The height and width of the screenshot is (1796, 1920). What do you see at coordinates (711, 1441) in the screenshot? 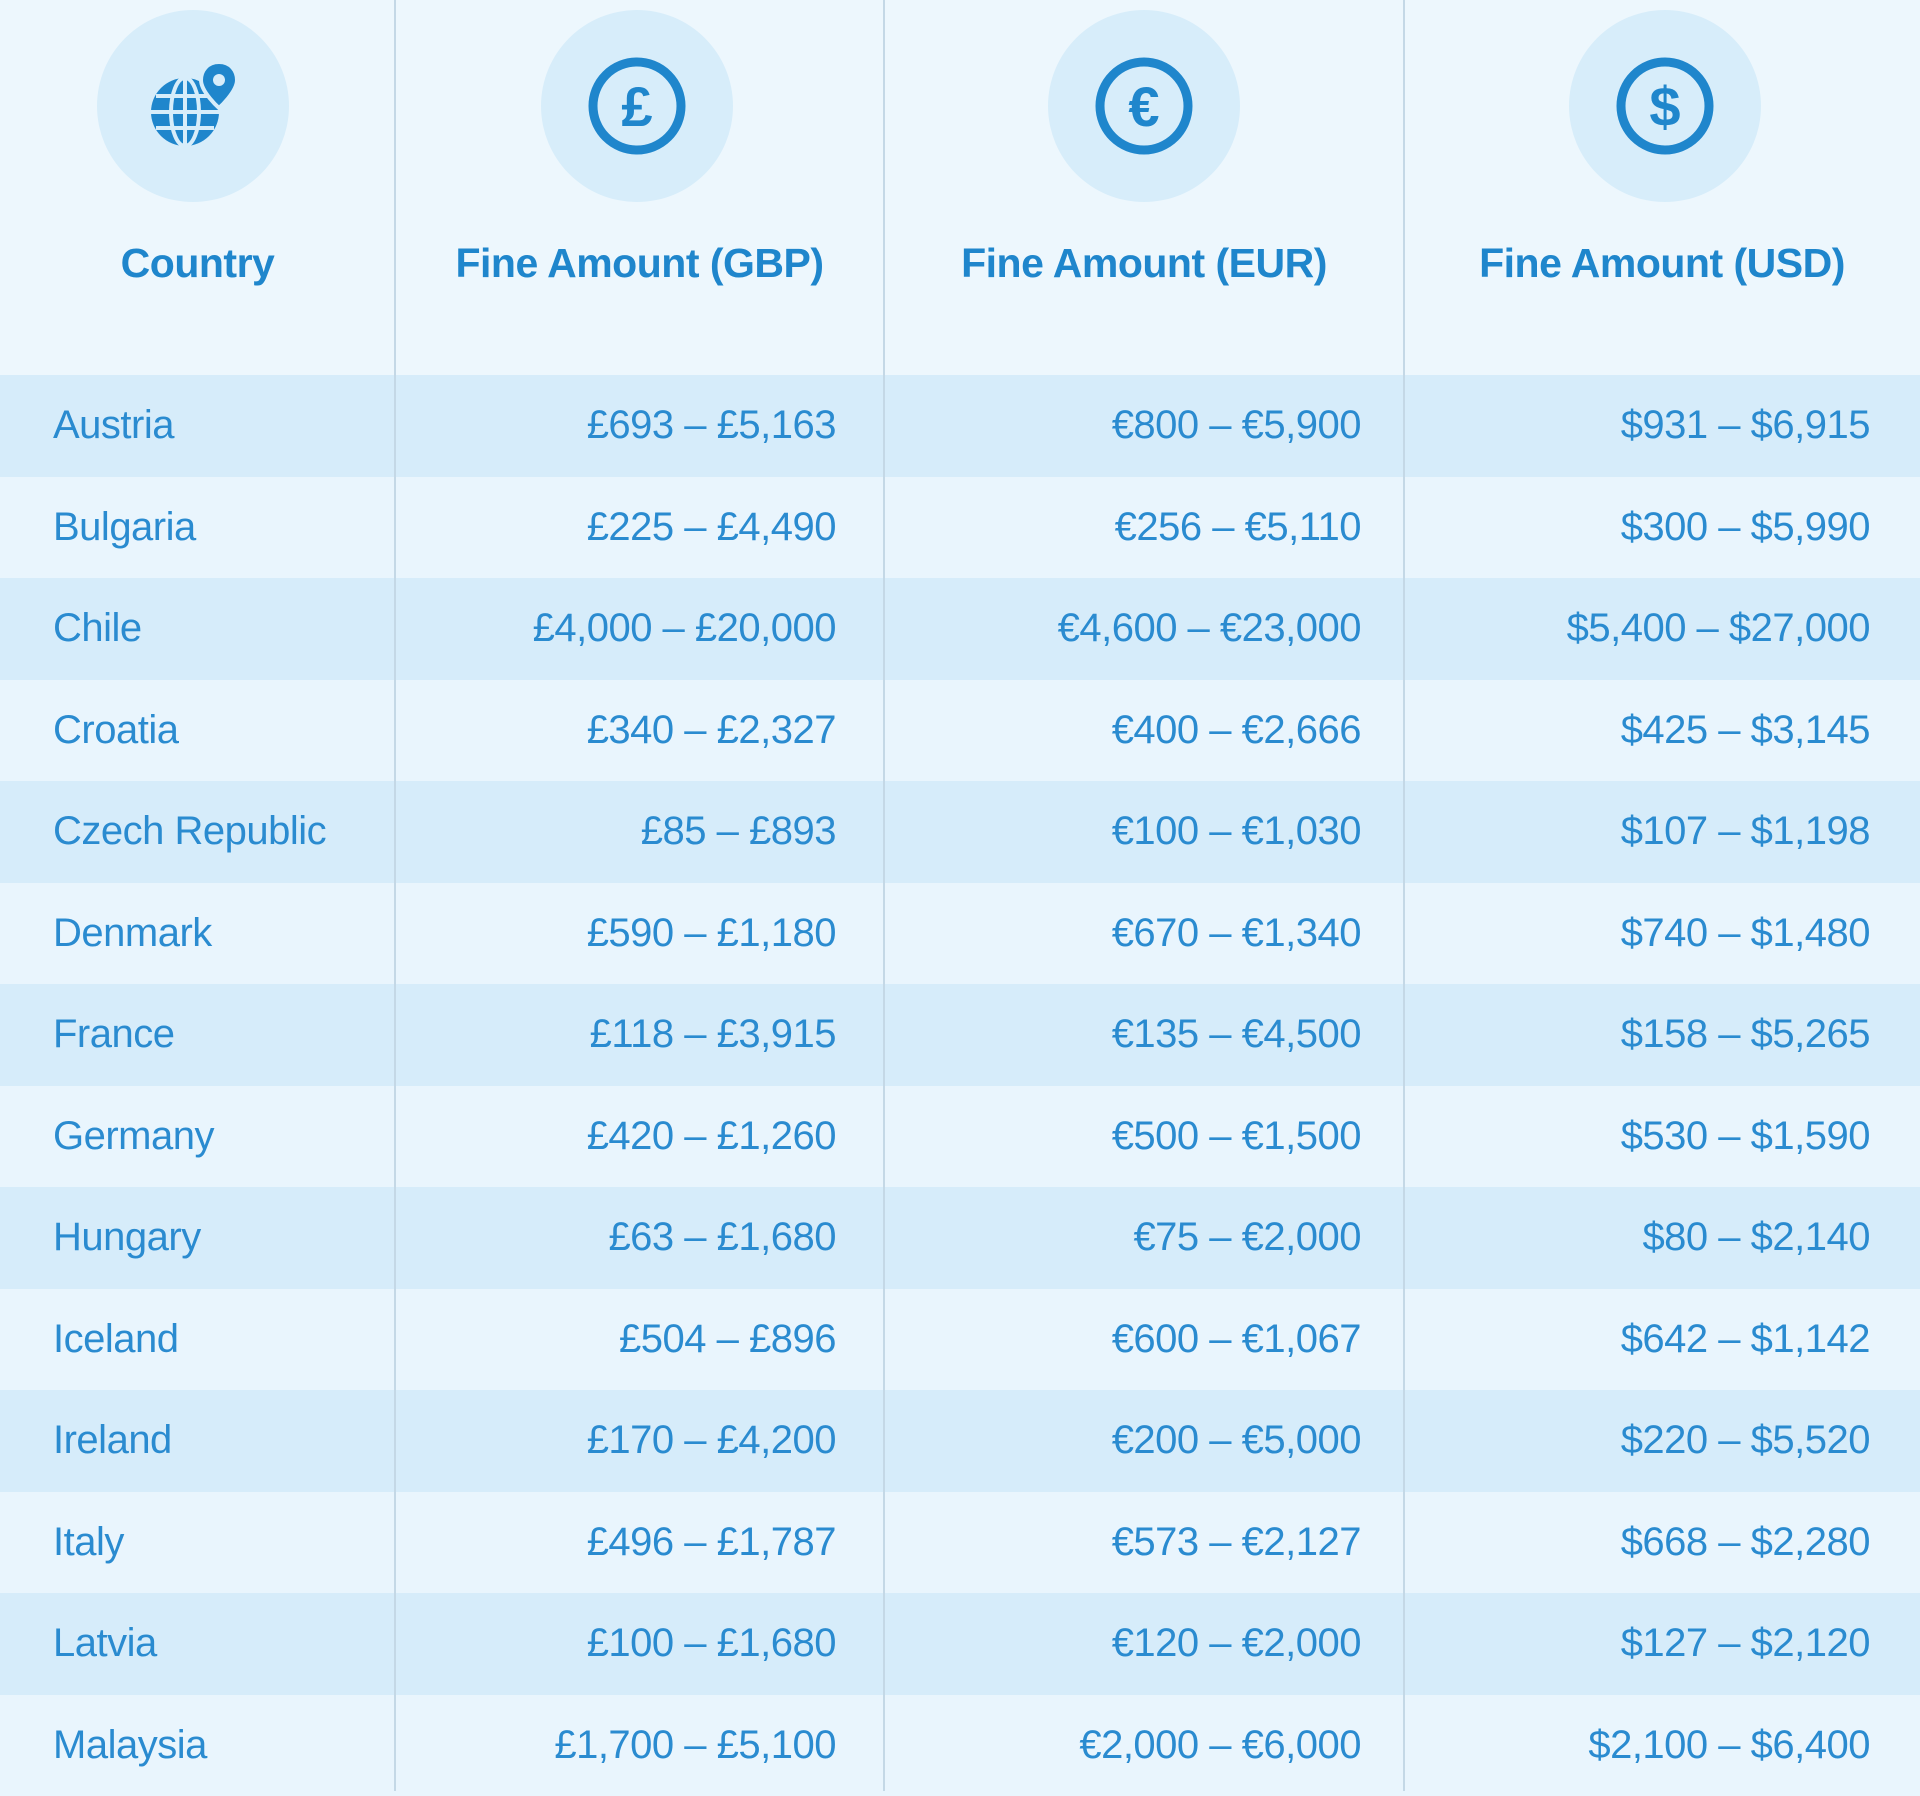
I see `gbp-cell: £170 – £4,200` at bounding box center [711, 1441].